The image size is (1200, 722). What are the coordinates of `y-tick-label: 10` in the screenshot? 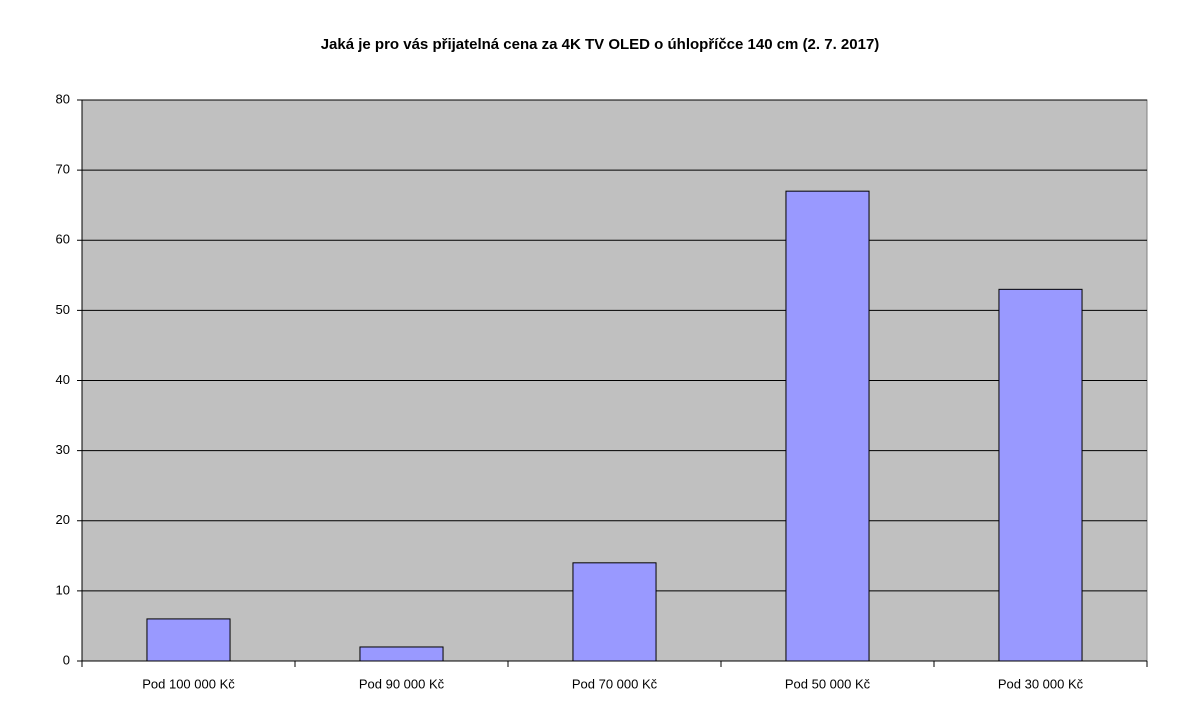 It's located at (63, 589).